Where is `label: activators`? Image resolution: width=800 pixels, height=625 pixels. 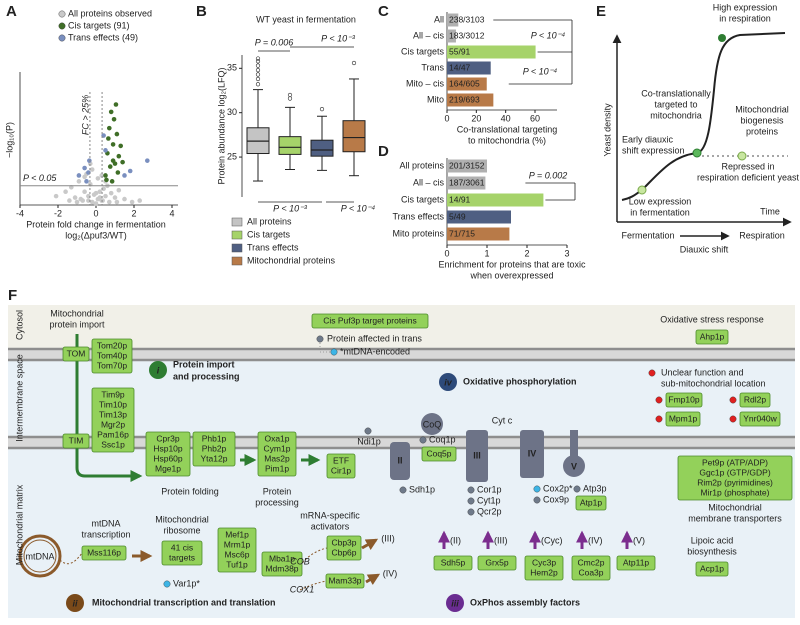
label: activators is located at coordinates (330, 526).